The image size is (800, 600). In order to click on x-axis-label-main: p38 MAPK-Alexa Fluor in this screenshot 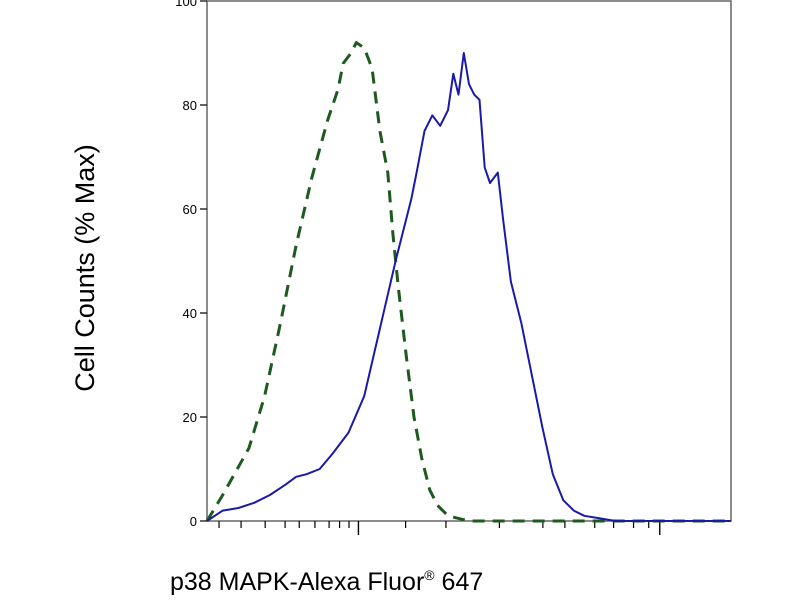, I will do `click(297, 582)`.